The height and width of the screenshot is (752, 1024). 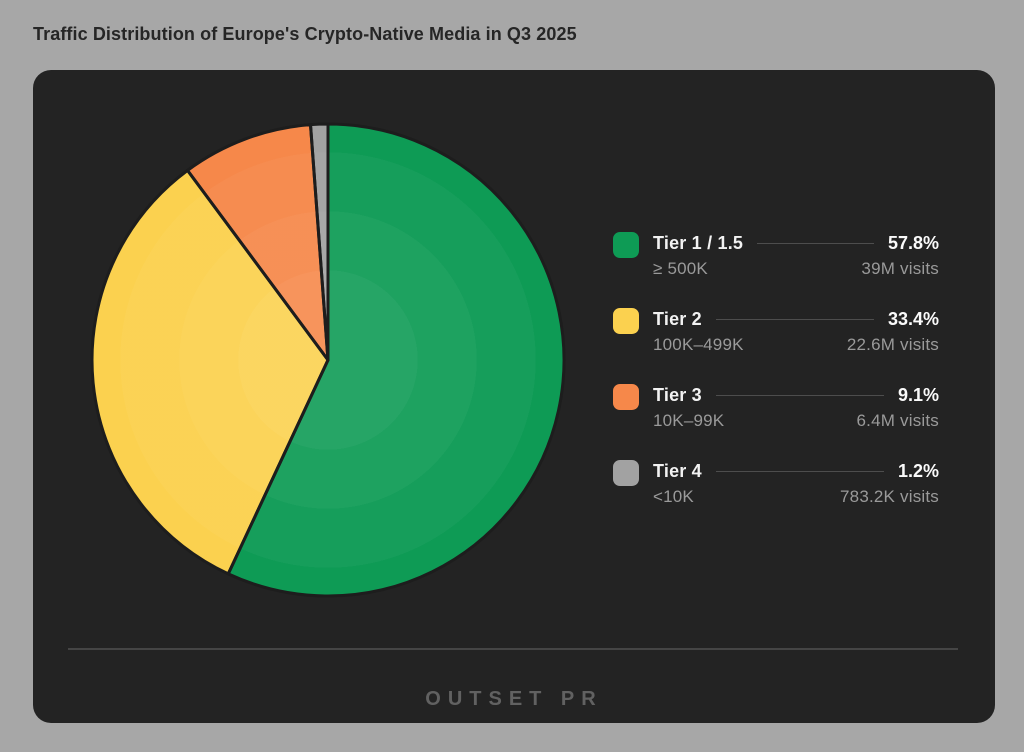 I want to click on outset-pr-logo: OUTSET PR, so click(x=514, y=699).